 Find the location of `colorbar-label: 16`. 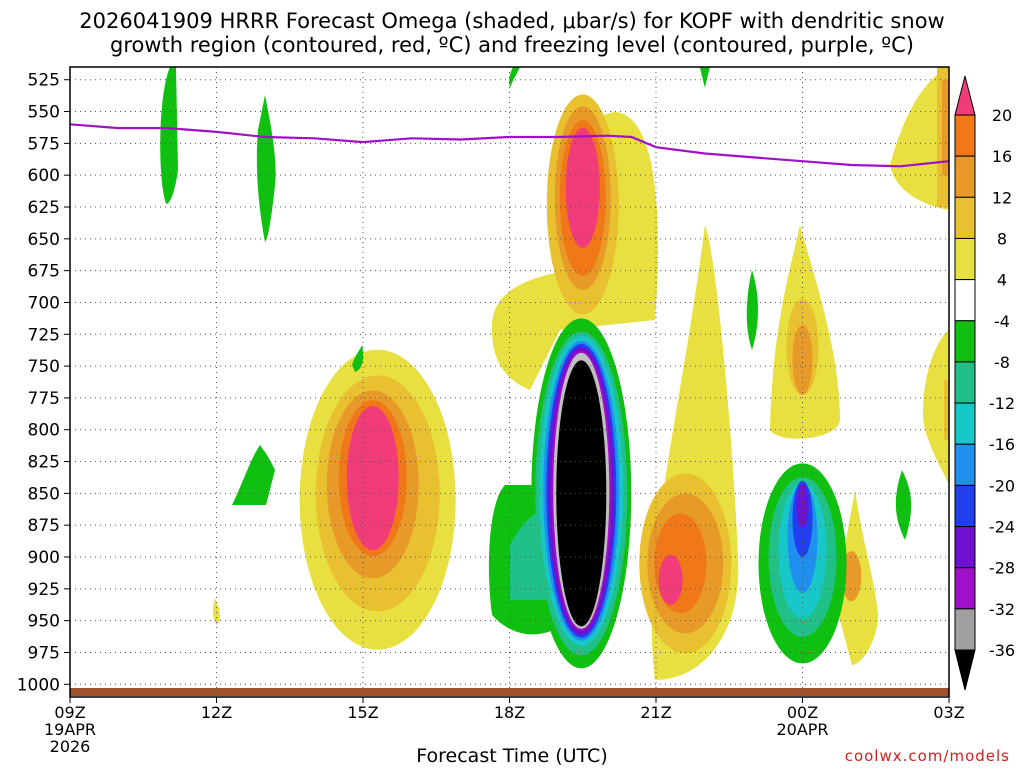

colorbar-label: 16 is located at coordinates (1002, 156).